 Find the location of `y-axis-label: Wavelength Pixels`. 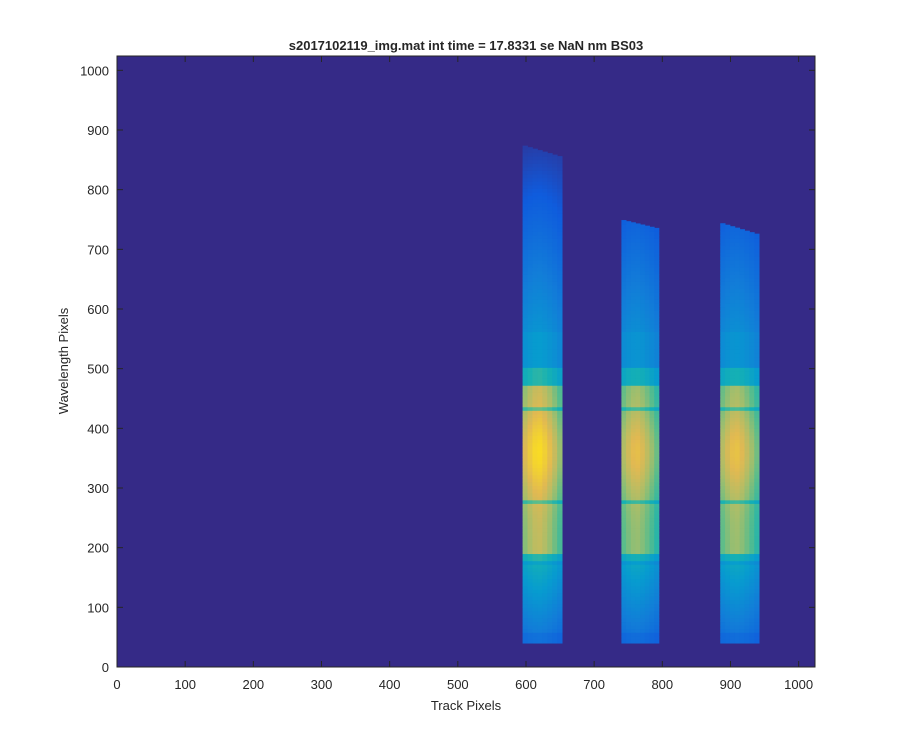

y-axis-label: Wavelength Pixels is located at coordinates (63, 360).